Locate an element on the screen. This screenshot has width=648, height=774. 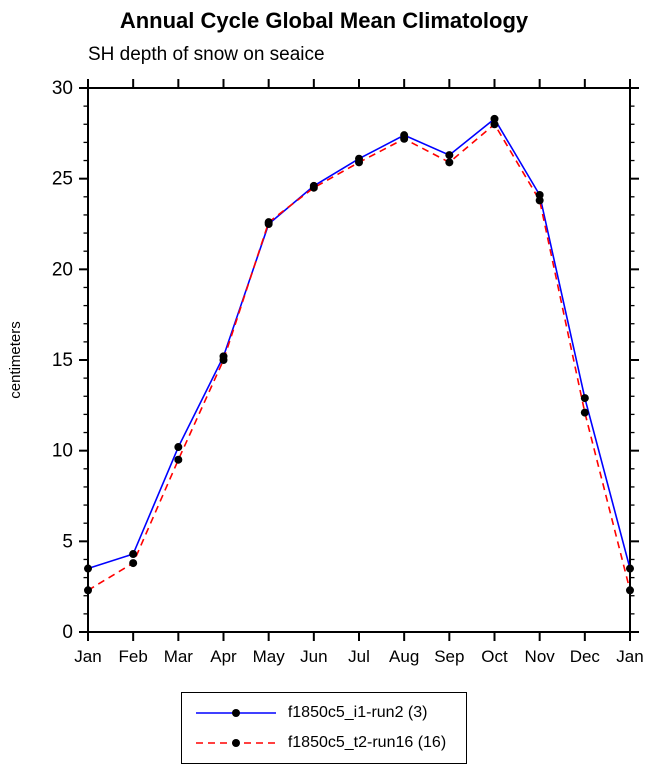
y-tick-label: 5 is located at coordinates (67, 541).